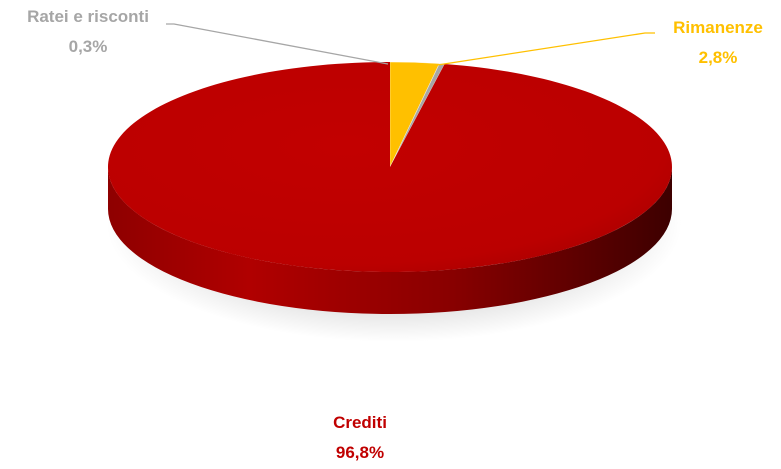  What do you see at coordinates (277, 44) in the screenshot?
I see `leader-line-ratei-e-risconti` at bounding box center [277, 44].